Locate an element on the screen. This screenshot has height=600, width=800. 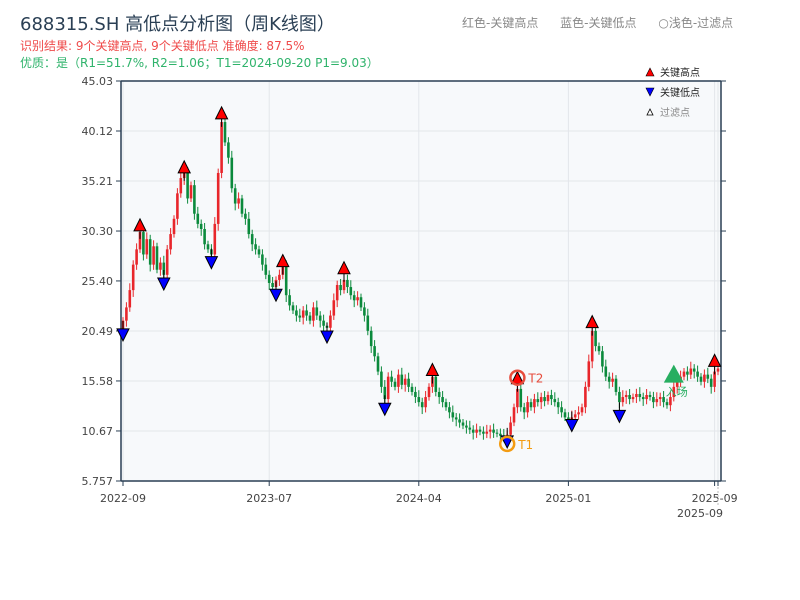
x-tick-label: 2024-04 is located at coordinates (419, 498).